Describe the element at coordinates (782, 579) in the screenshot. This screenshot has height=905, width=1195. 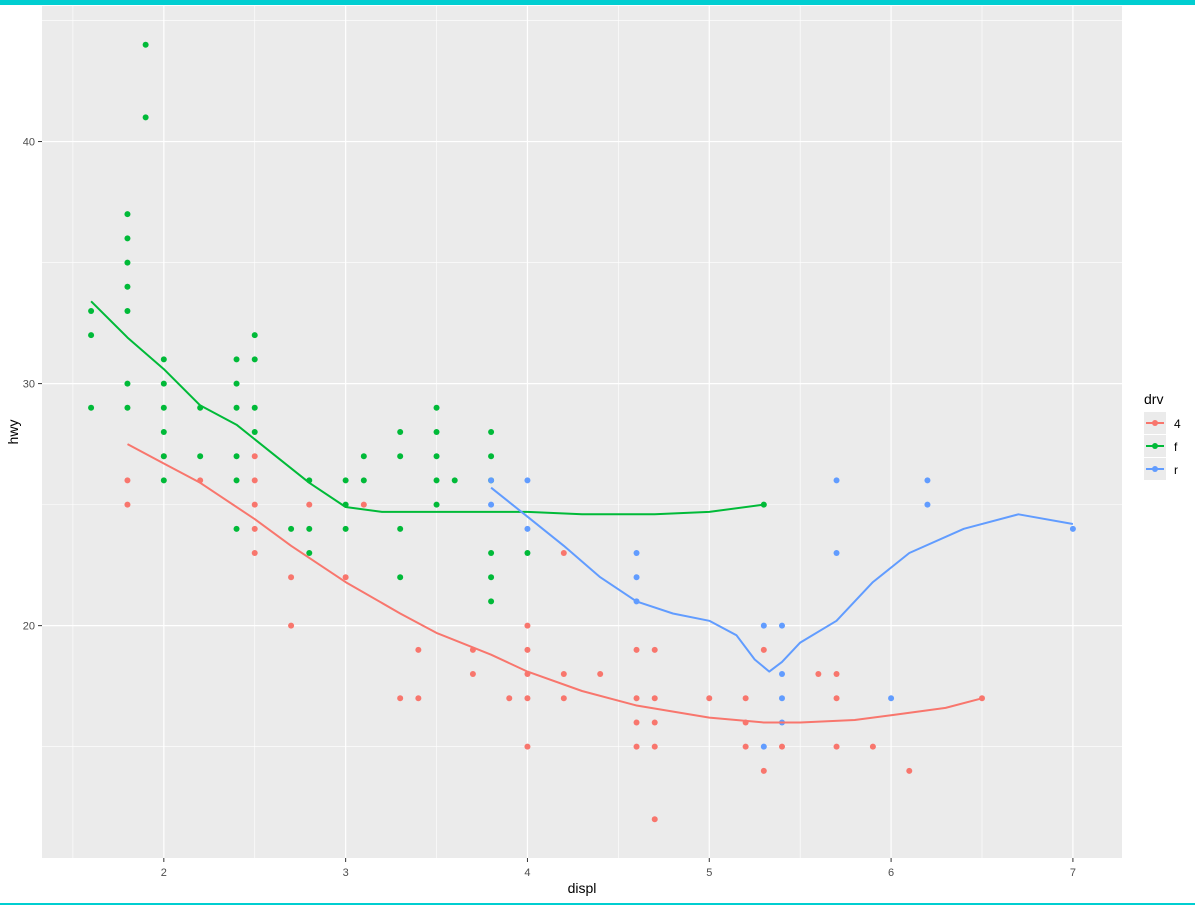
I see `smooth-line-r` at that location.